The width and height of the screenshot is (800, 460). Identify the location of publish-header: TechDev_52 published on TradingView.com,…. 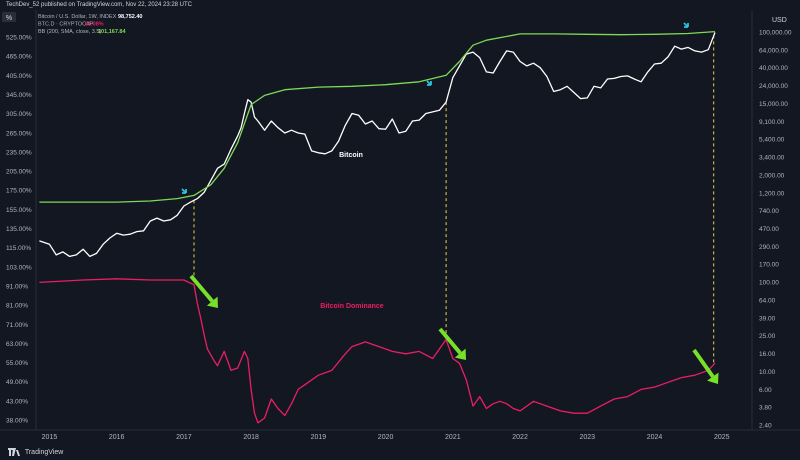
(400, 5).